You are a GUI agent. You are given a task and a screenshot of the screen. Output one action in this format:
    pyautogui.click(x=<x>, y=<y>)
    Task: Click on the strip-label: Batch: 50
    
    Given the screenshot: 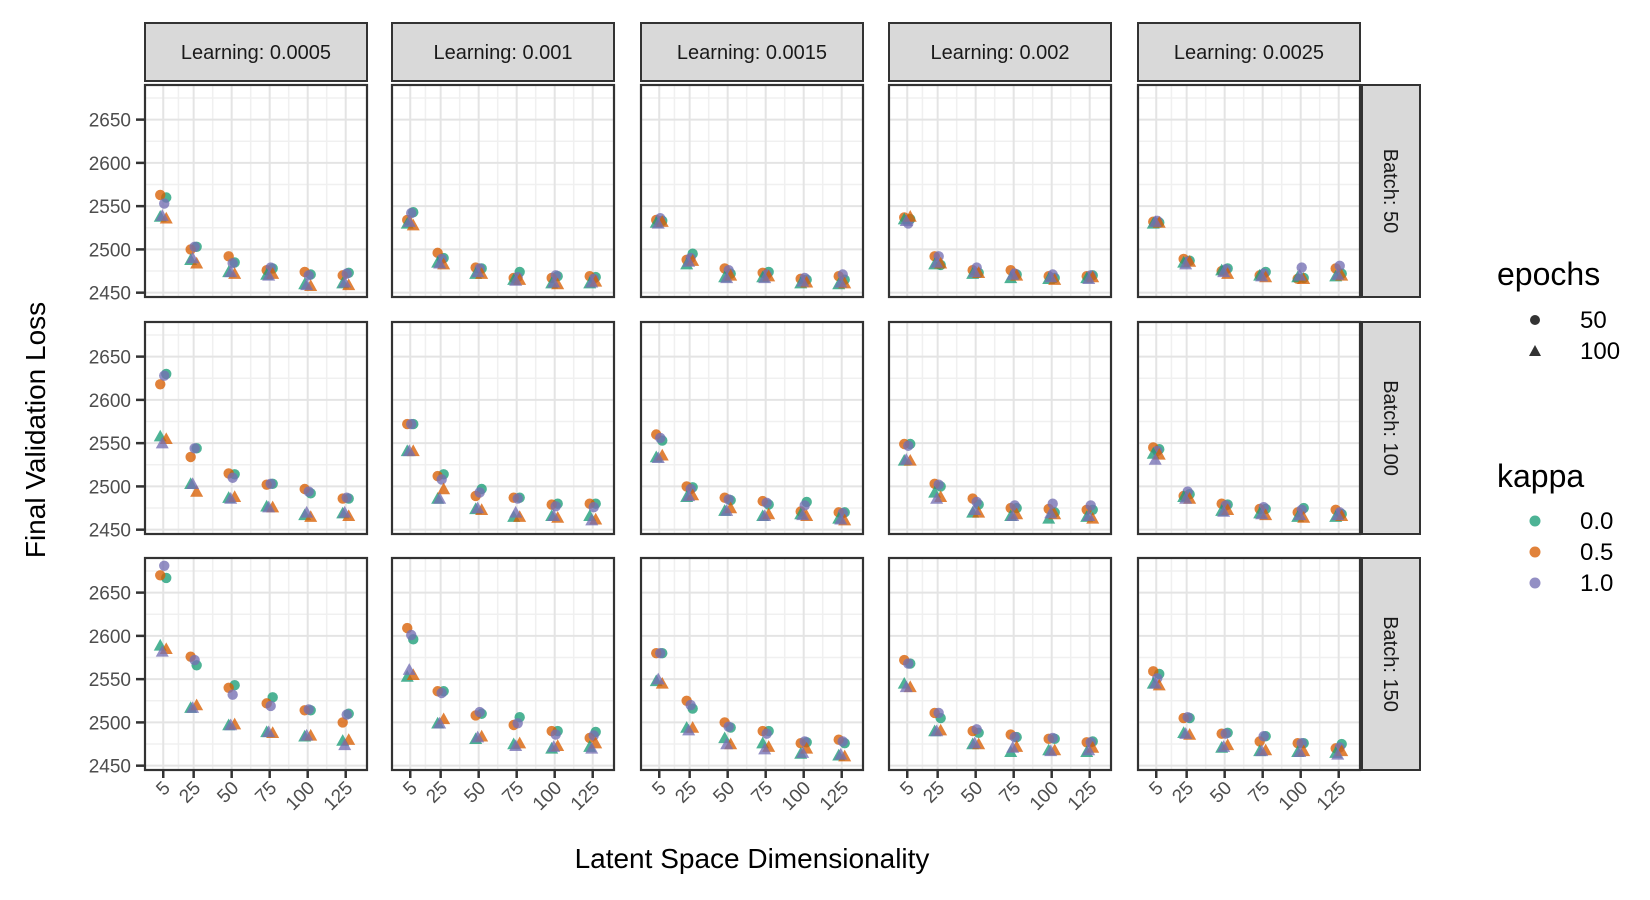 What is the action you would take?
    pyautogui.click(x=1390, y=191)
    